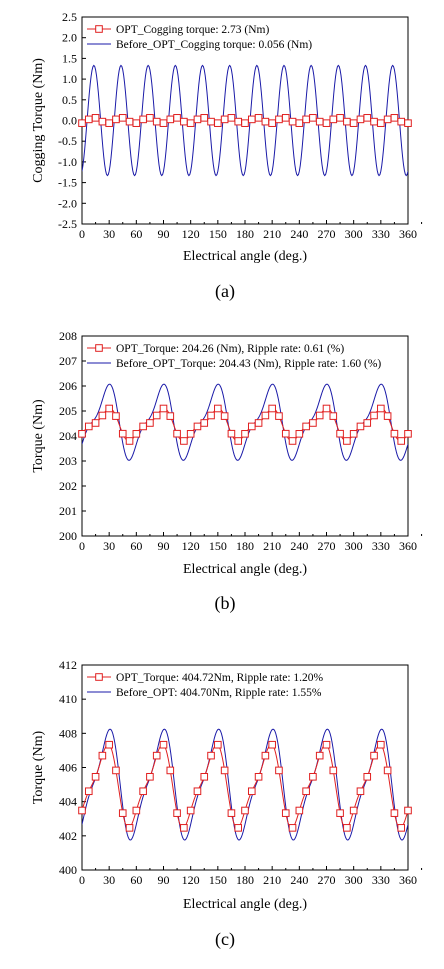 The height and width of the screenshot is (969, 444). I want to click on y-tick-label: 208, so click(68, 336).